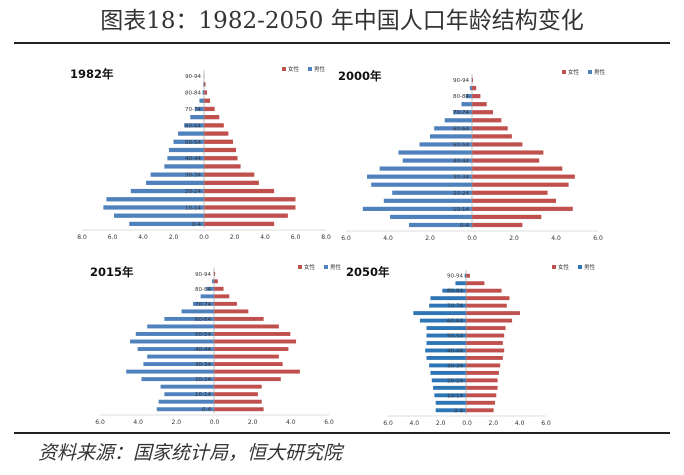 Image resolution: width=684 pixels, height=475 pixels. What do you see at coordinates (310, 267) in the screenshot?
I see `legend-label-female: 女性` at bounding box center [310, 267].